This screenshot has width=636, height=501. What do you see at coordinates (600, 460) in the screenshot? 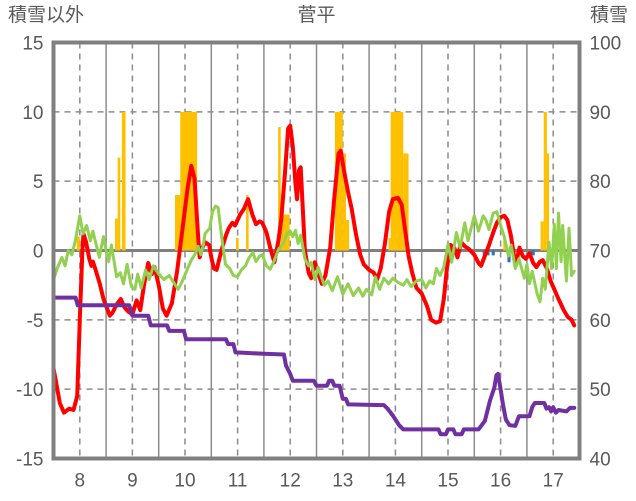
I see `right-tick-label: 40` at bounding box center [600, 460].